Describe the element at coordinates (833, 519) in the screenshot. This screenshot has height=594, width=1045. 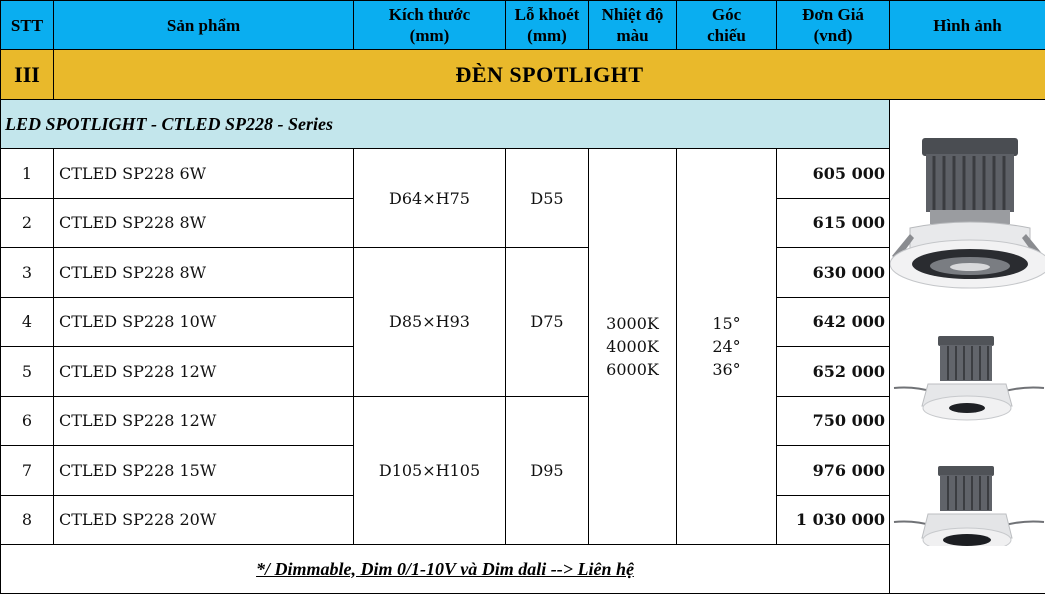
I see `row-price: 1 030 000` at that location.